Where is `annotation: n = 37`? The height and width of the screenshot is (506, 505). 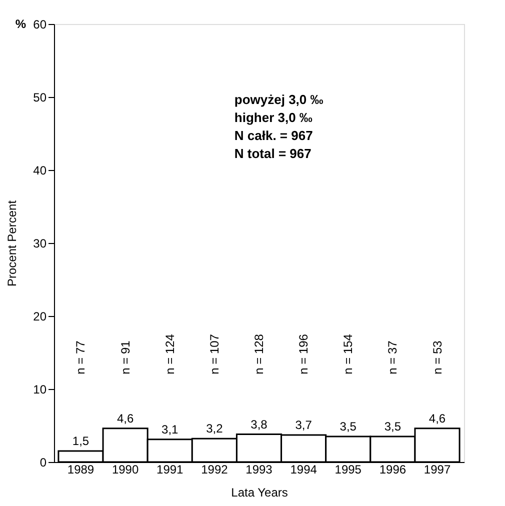 annotation: n = 37 is located at coordinates (393, 357).